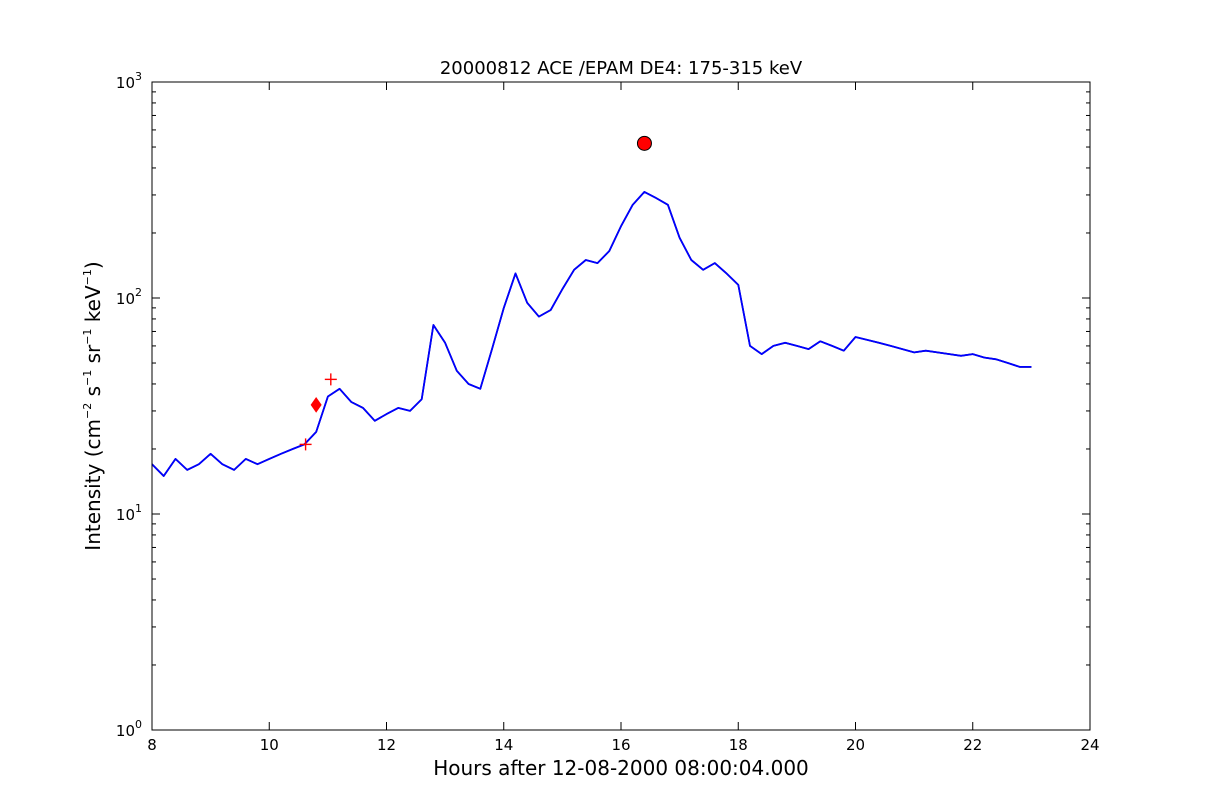 Image resolution: width=1212 pixels, height=812 pixels. Describe the element at coordinates (855, 745) in the screenshot. I see `x-tick-label: 20` at that location.